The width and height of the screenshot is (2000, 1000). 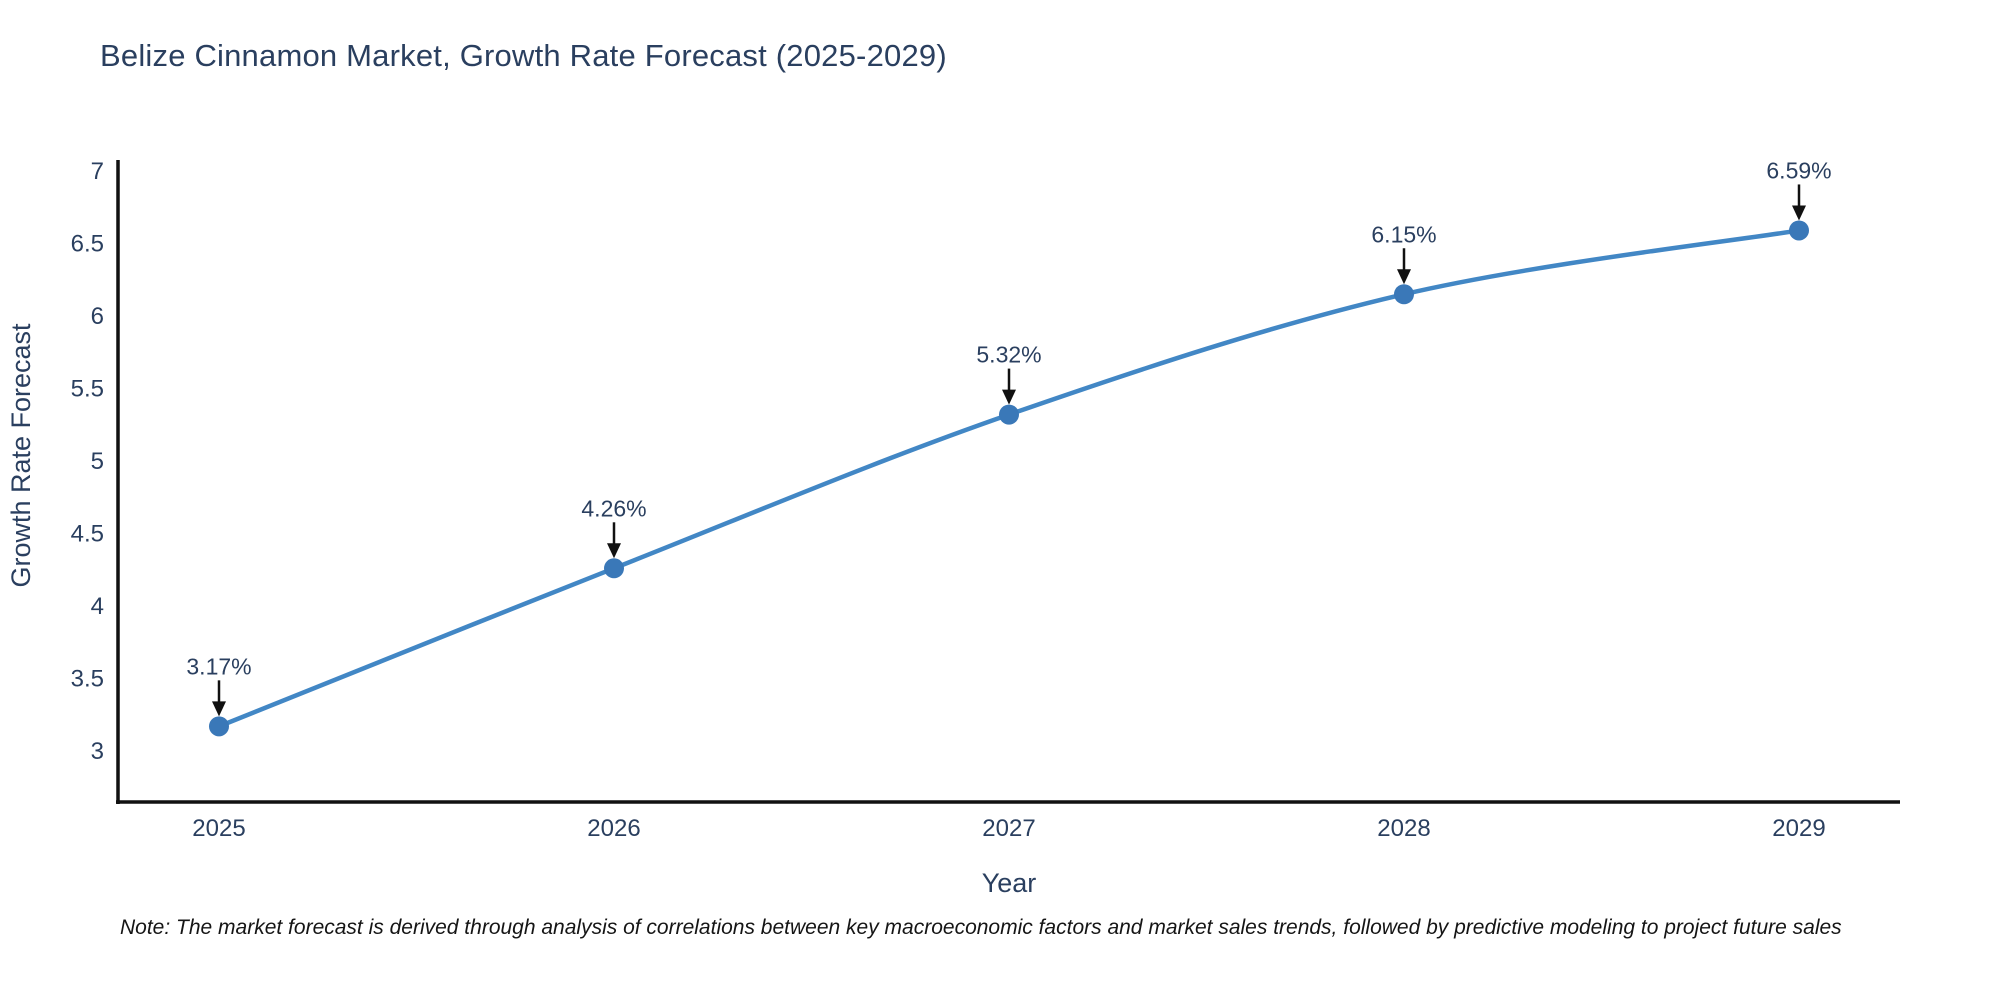 I want to click on y-tick-label-4: 4, so click(x=97, y=606).